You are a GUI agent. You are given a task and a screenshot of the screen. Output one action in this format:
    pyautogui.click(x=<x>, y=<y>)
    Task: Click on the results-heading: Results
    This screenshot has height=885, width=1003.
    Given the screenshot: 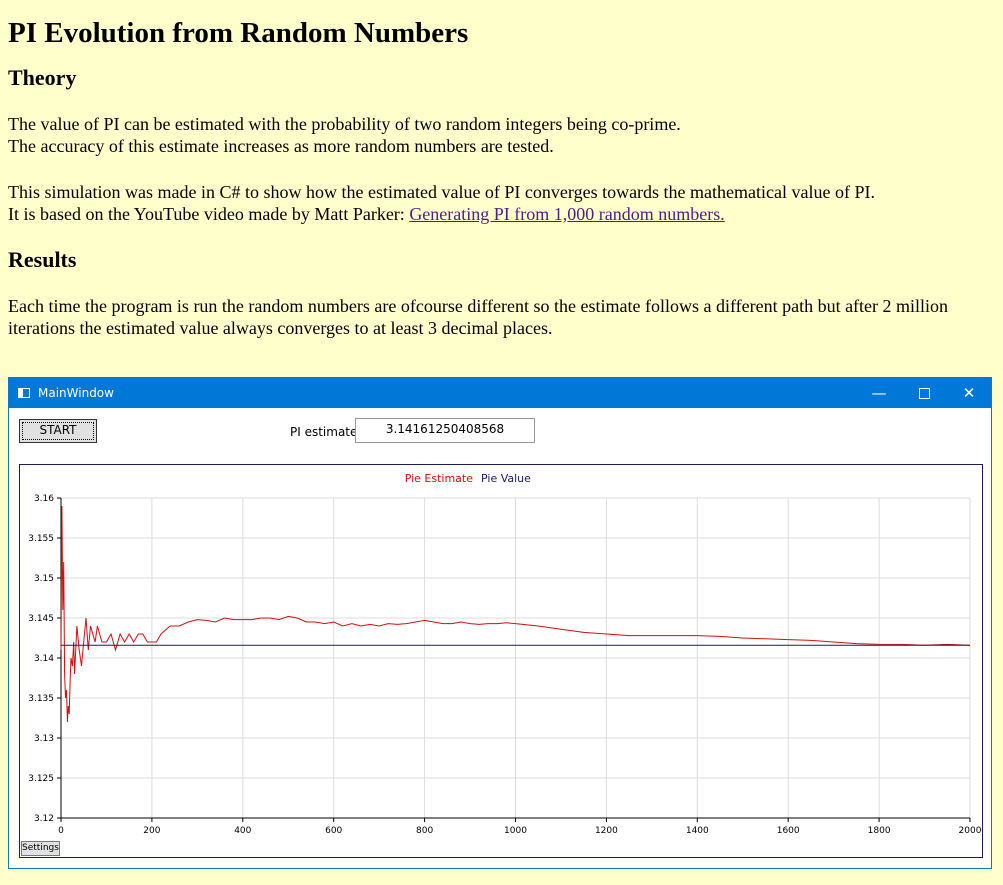 What is the action you would take?
    pyautogui.click(x=42, y=259)
    